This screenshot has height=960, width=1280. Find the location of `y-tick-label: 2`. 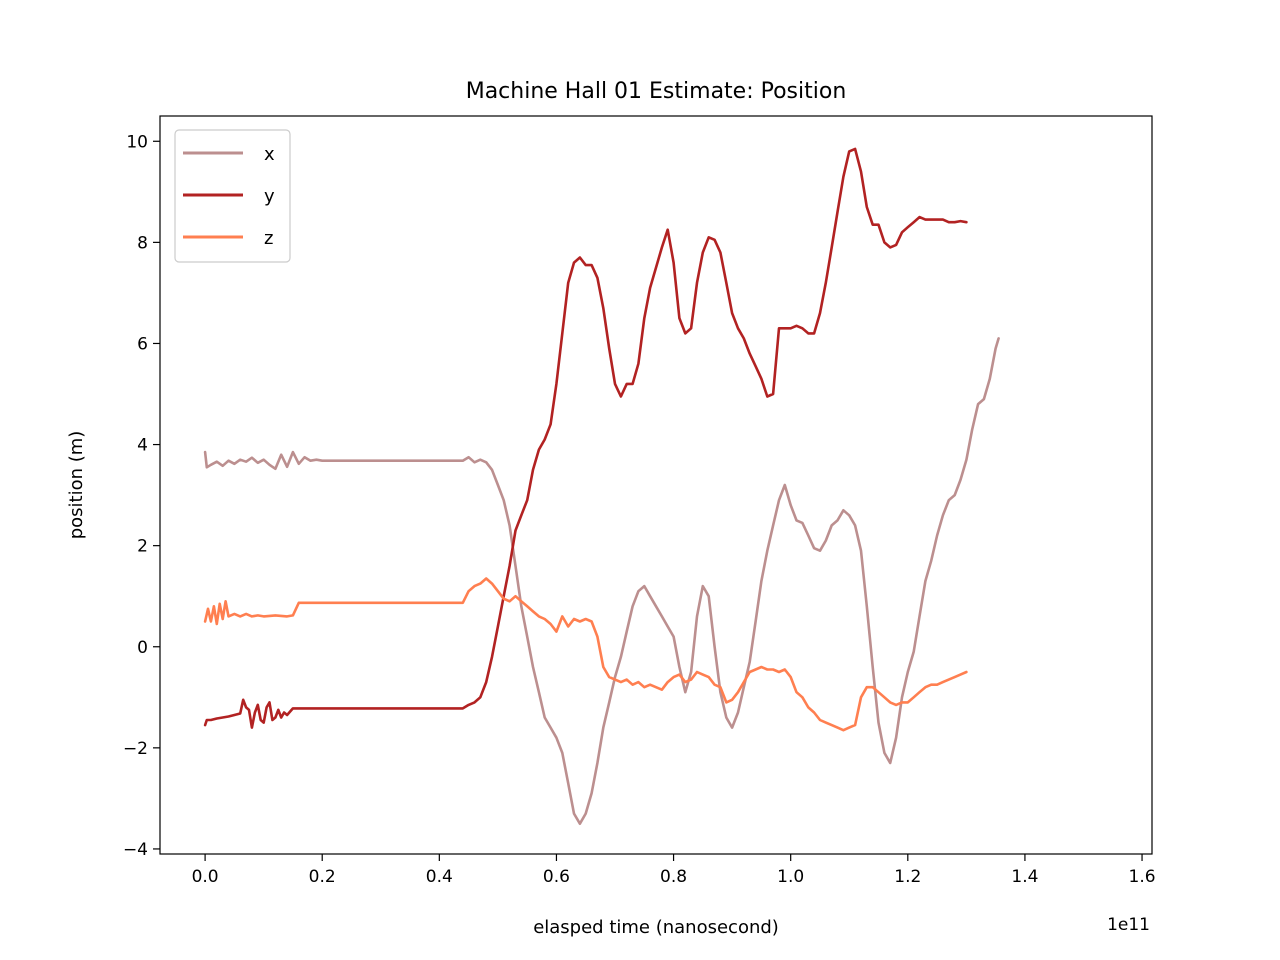

y-tick-label: 2 is located at coordinates (142, 547).